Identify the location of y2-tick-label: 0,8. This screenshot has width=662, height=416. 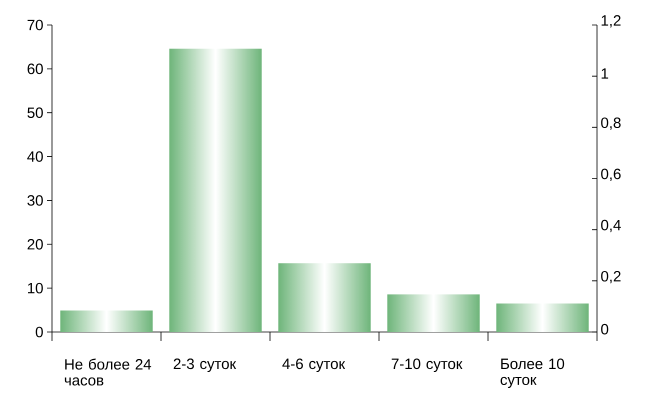
(611, 123).